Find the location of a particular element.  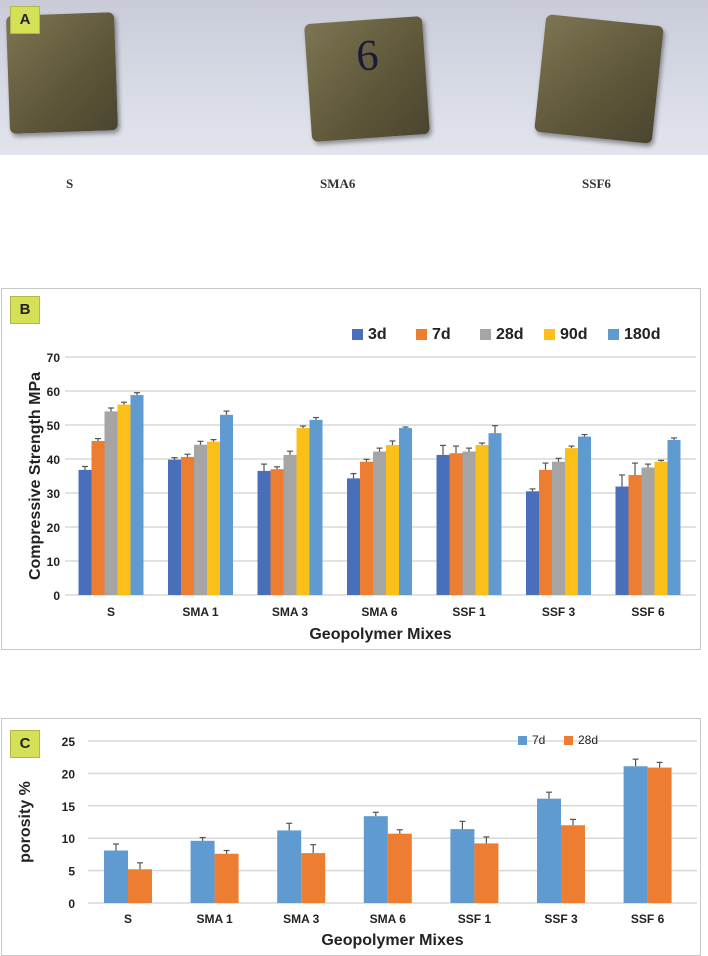

legend-label-90d: 90d is located at coordinates (574, 334).